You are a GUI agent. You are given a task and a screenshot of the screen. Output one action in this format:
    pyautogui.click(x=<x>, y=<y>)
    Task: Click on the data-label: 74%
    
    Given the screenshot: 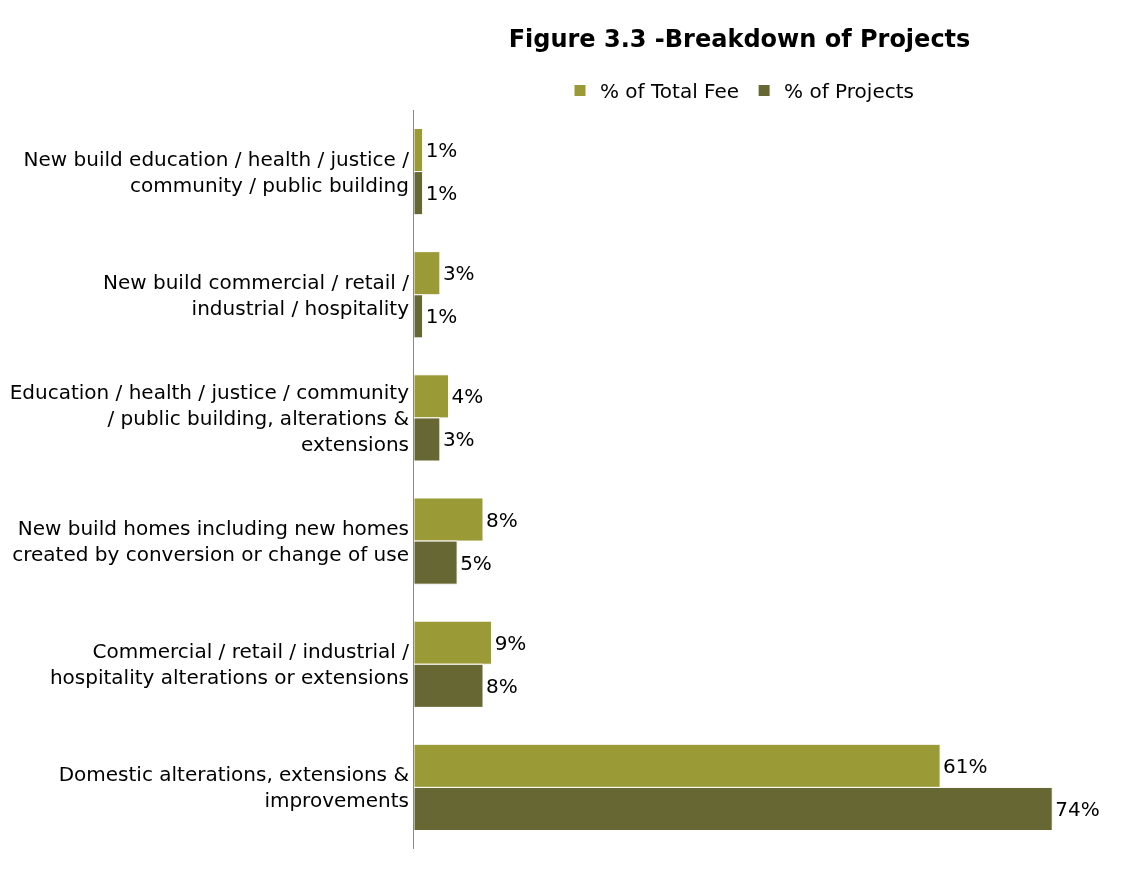 What is the action you would take?
    pyautogui.click(x=1077, y=808)
    